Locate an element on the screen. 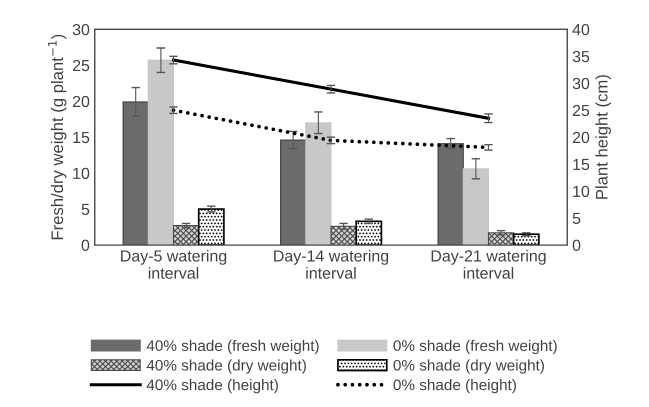 This screenshot has width=649, height=407. y2-tick-label: 35 is located at coordinates (581, 56).